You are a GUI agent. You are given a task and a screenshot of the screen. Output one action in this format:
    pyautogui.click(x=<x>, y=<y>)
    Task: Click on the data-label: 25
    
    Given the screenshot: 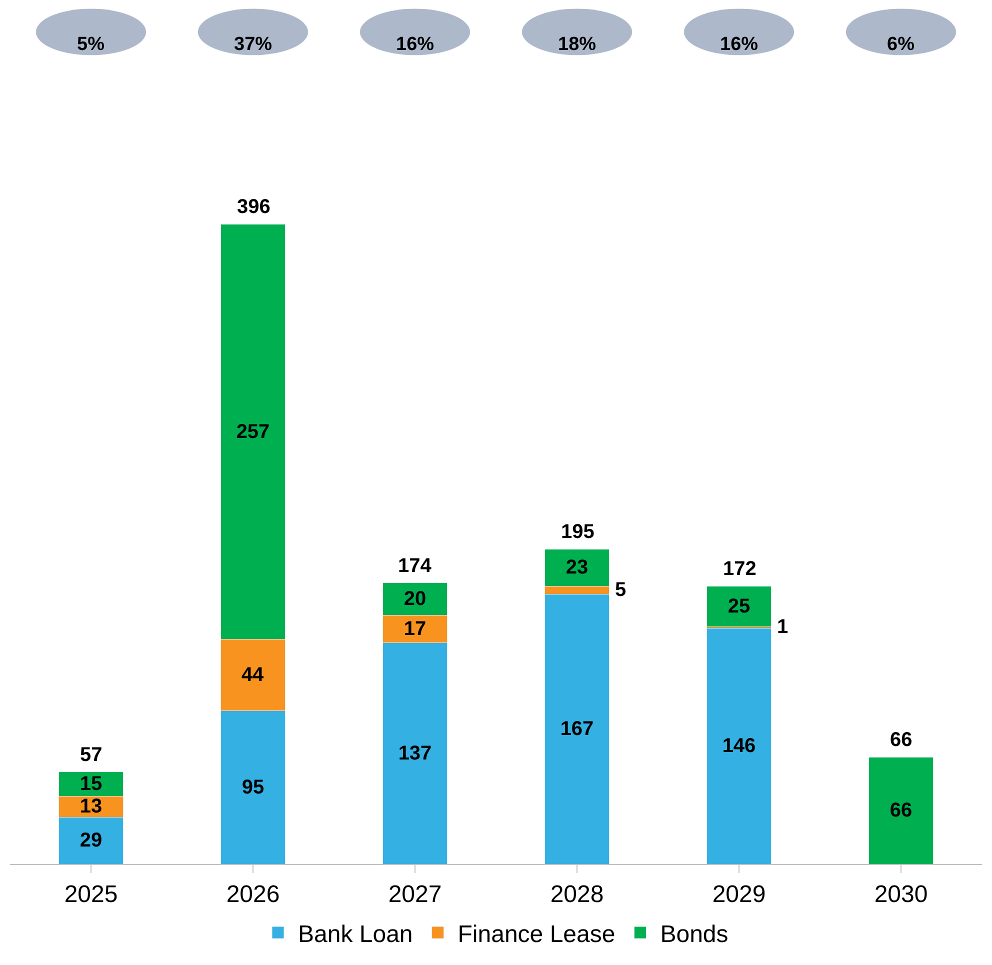 What is the action you would take?
    pyautogui.click(x=739, y=606)
    